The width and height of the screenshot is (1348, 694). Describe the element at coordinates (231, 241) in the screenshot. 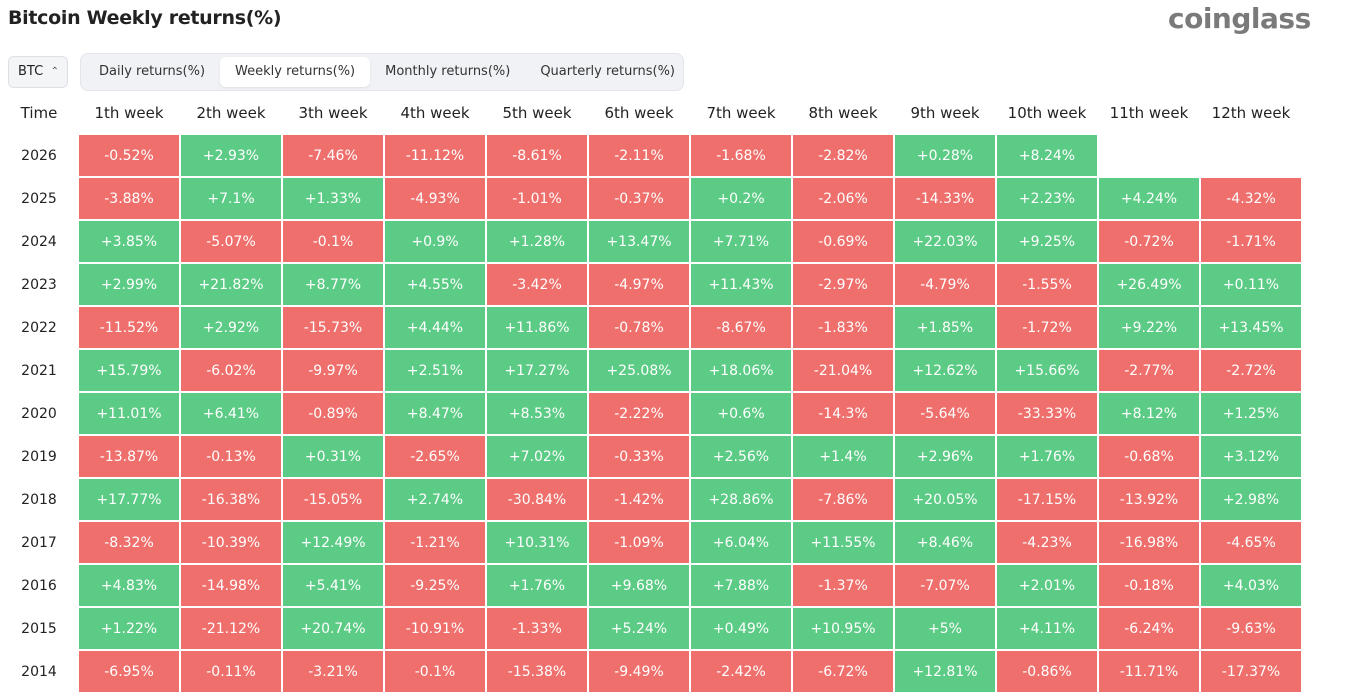

I see `return-cell: -5.07%` at that location.